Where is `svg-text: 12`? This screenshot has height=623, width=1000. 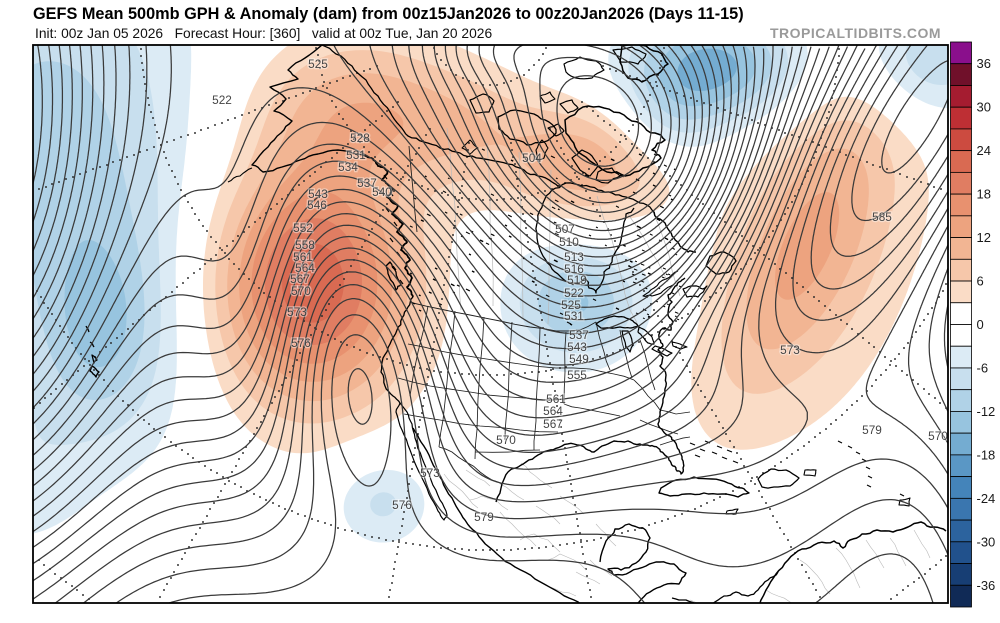 svg-text: 12 is located at coordinates (984, 237).